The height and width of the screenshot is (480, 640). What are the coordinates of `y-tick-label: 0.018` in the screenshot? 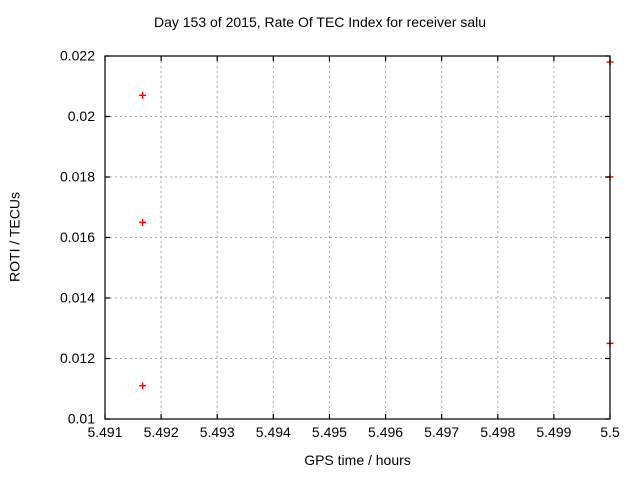 It's located at (77, 177).